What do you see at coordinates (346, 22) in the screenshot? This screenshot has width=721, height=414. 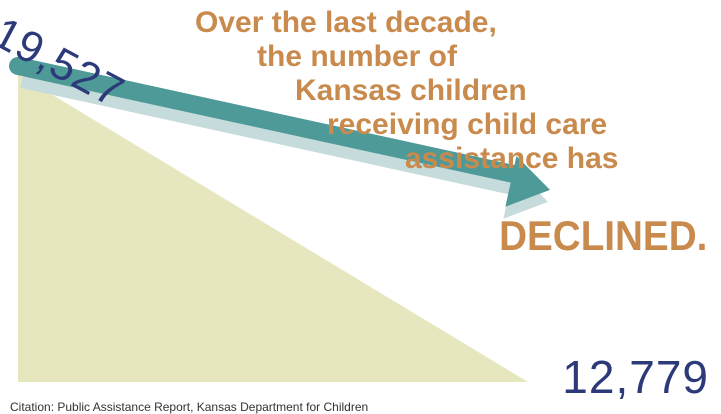 I see `headline-line-1: Over the last decade,` at bounding box center [346, 22].